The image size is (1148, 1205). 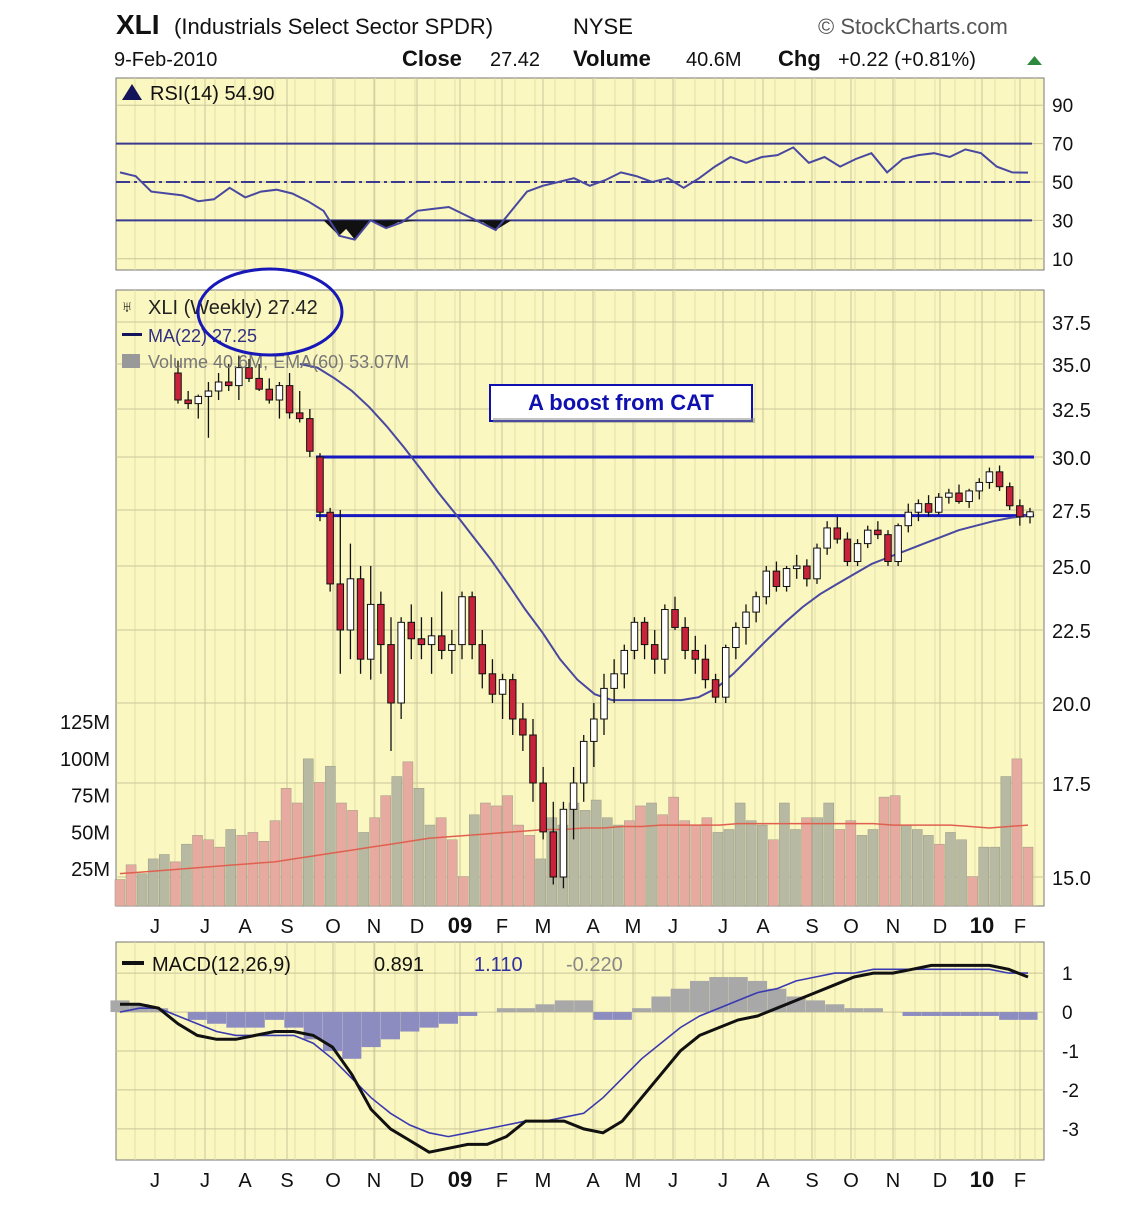 What do you see at coordinates (574, 1058) in the screenshot?
I see `macd-layer` at bounding box center [574, 1058].